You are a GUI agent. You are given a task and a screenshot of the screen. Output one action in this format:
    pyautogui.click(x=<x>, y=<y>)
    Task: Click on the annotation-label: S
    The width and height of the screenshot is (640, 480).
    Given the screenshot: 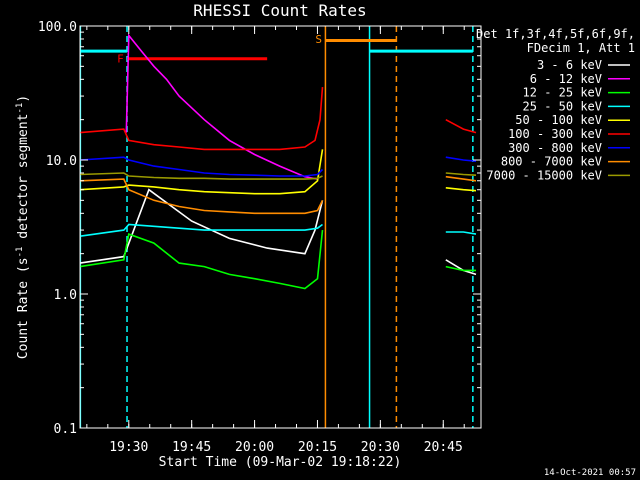 What is the action you would take?
    pyautogui.click(x=318, y=39)
    